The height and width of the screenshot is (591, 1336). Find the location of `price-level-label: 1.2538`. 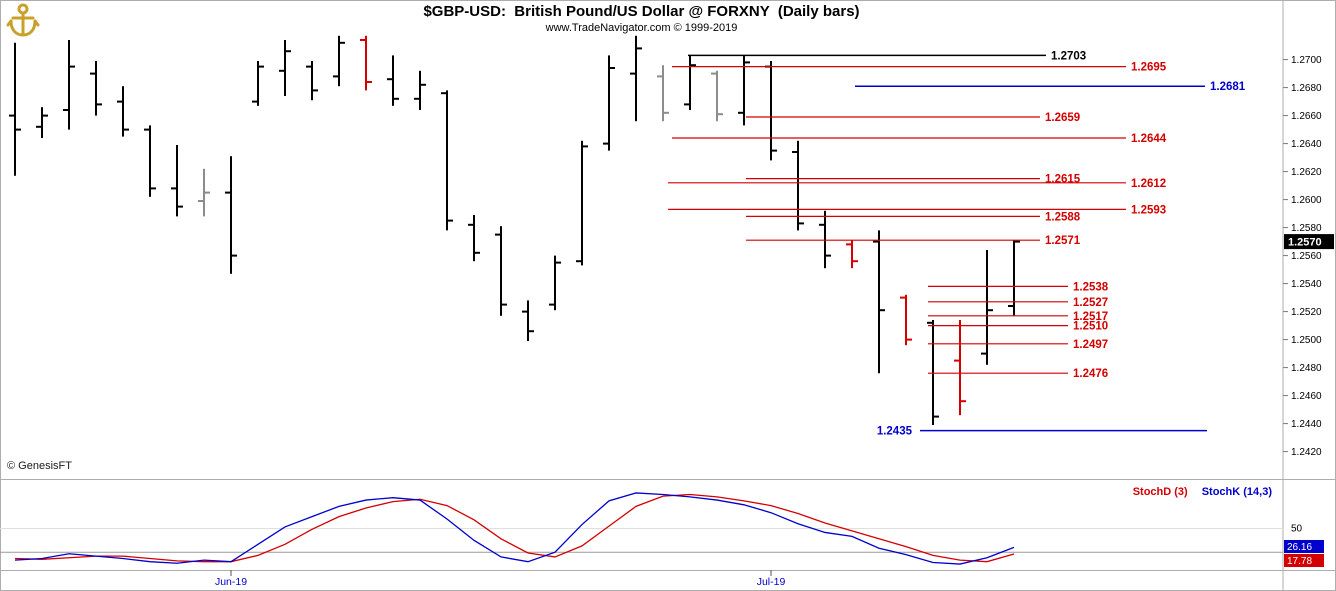

price-level-label: 1.2538 is located at coordinates (1091, 287).